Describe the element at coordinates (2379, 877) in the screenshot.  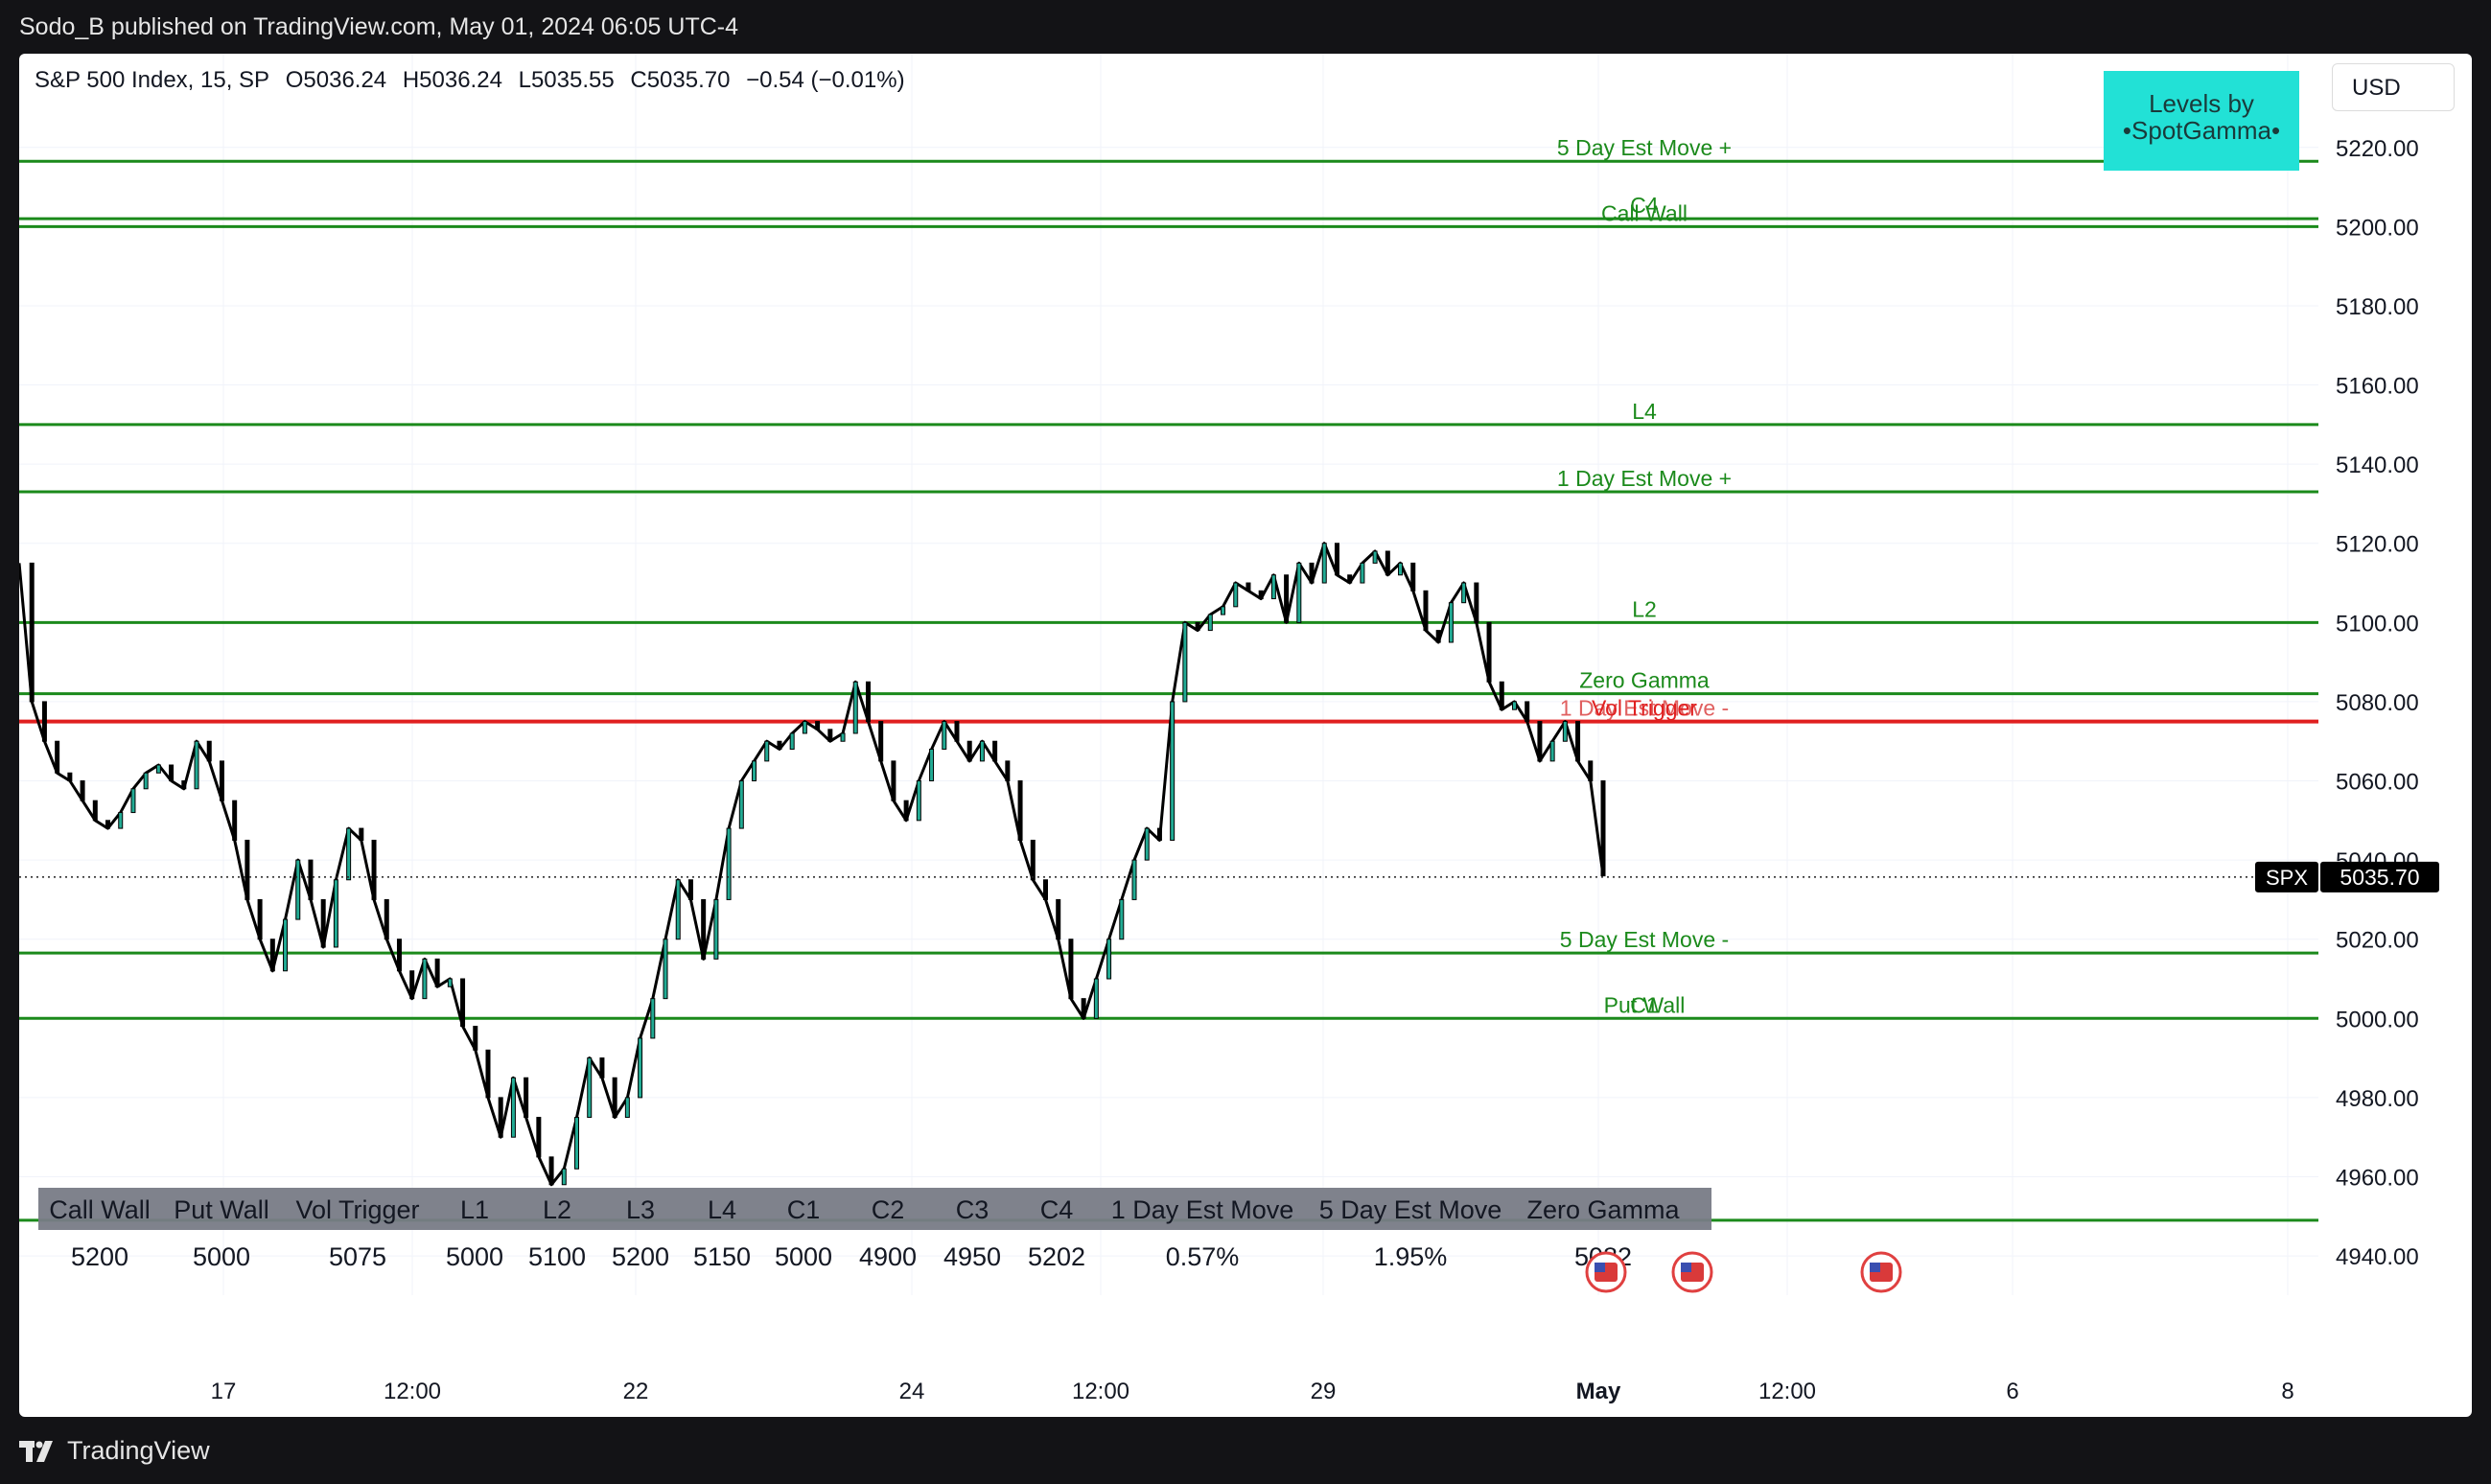
I see `price-tag-bg` at that location.